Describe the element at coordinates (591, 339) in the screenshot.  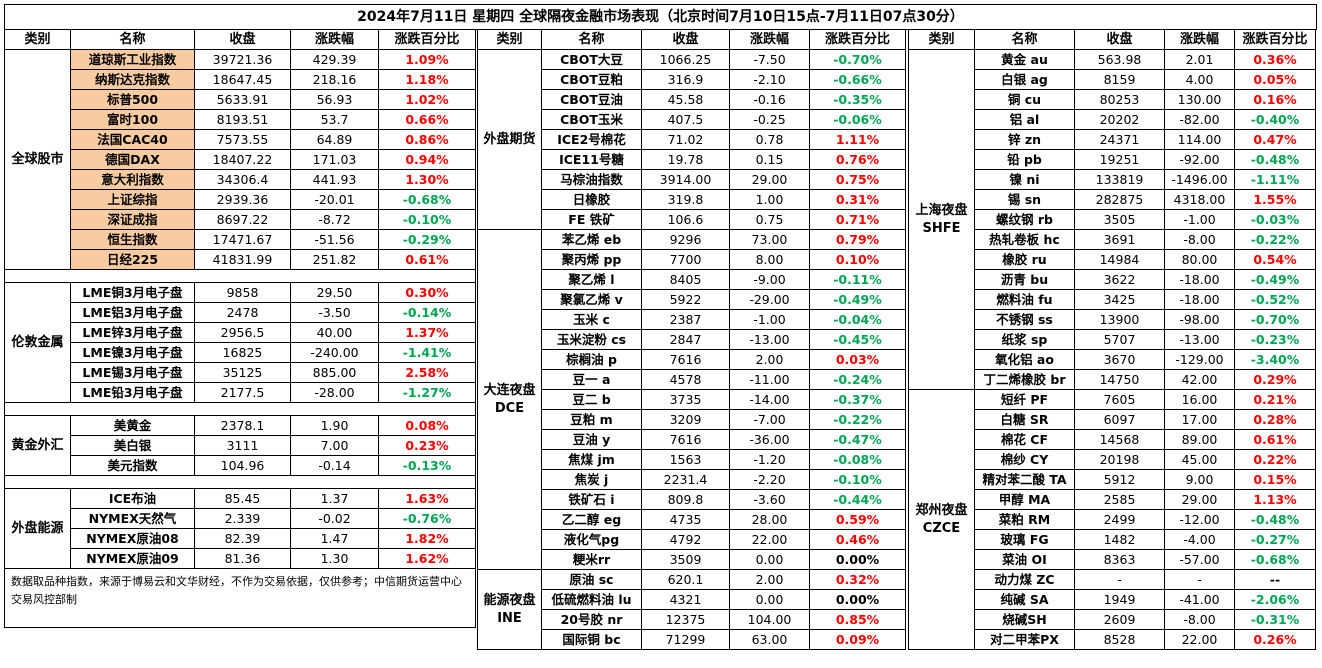
I see `instrument-name: 玉米淀粉 cs` at that location.